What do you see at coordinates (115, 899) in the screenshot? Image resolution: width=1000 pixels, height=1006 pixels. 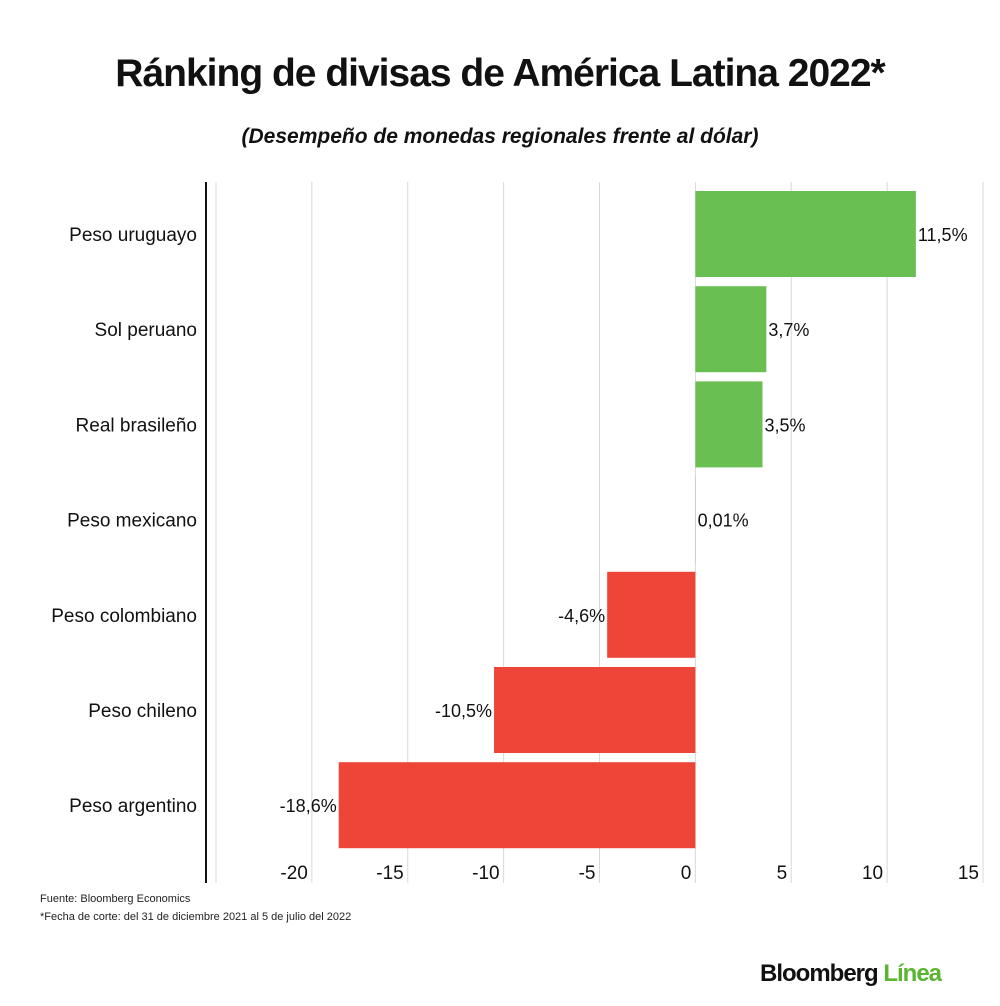 I see `source-note: Fuente: Bloomberg Economics` at bounding box center [115, 899].